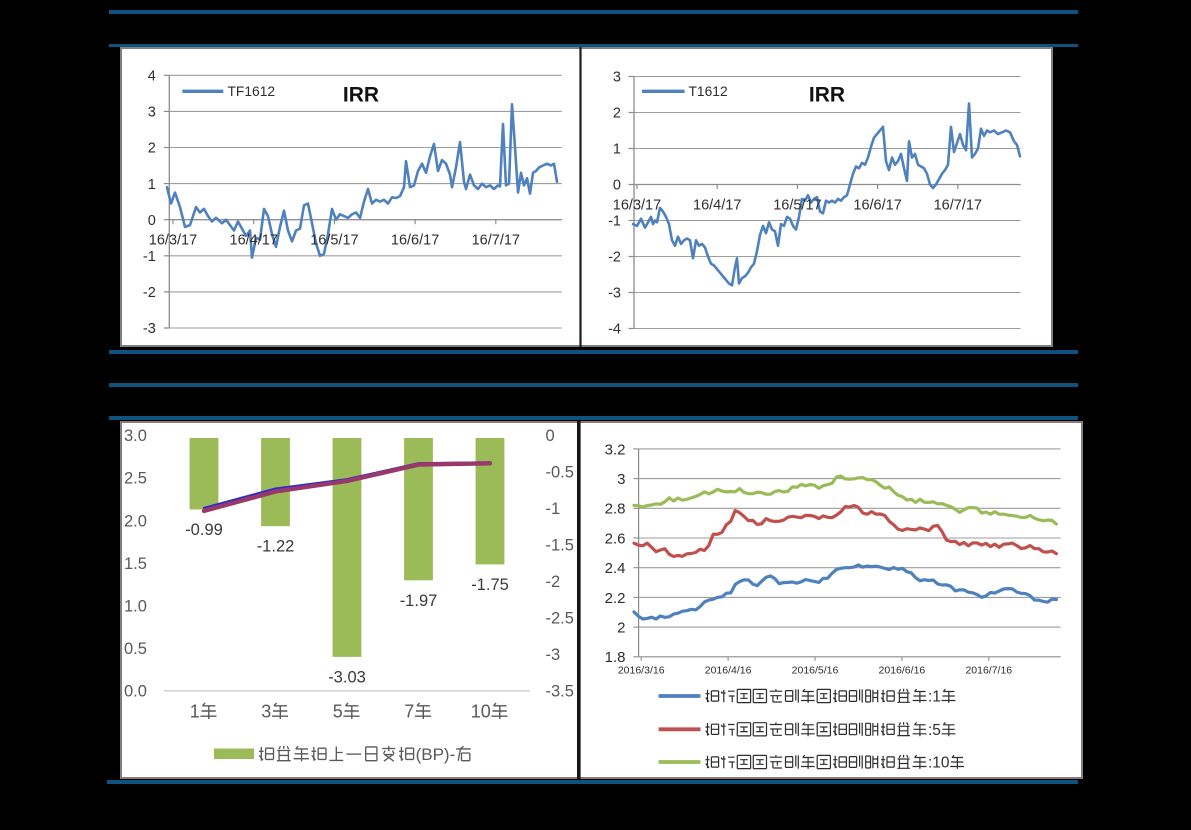 The image size is (1191, 830). What do you see at coordinates (641, 671) in the screenshot?
I see `svg-text: 2016/3/16` at bounding box center [641, 671].